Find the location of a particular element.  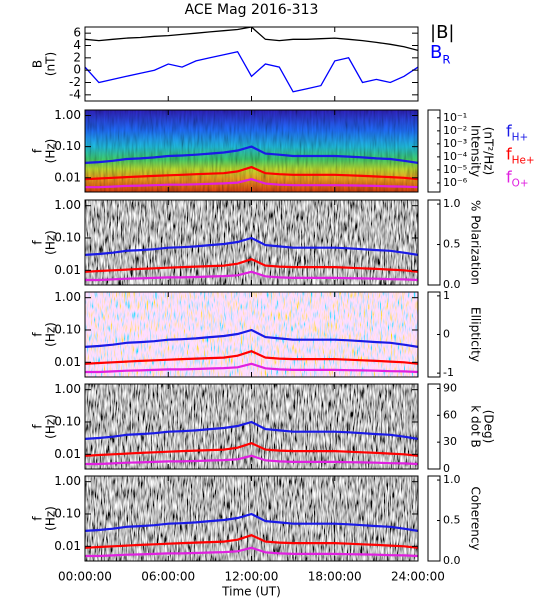

legend-entry: fH+ is located at coordinates (517, 133).